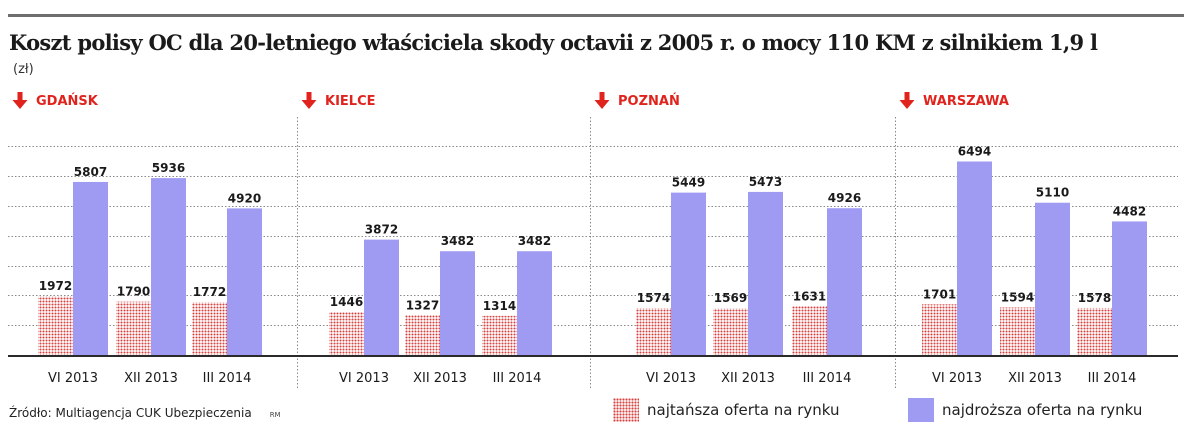 The image size is (1200, 440). Describe the element at coordinates (275, 415) in the screenshot. I see `credit-text: RM` at that location.